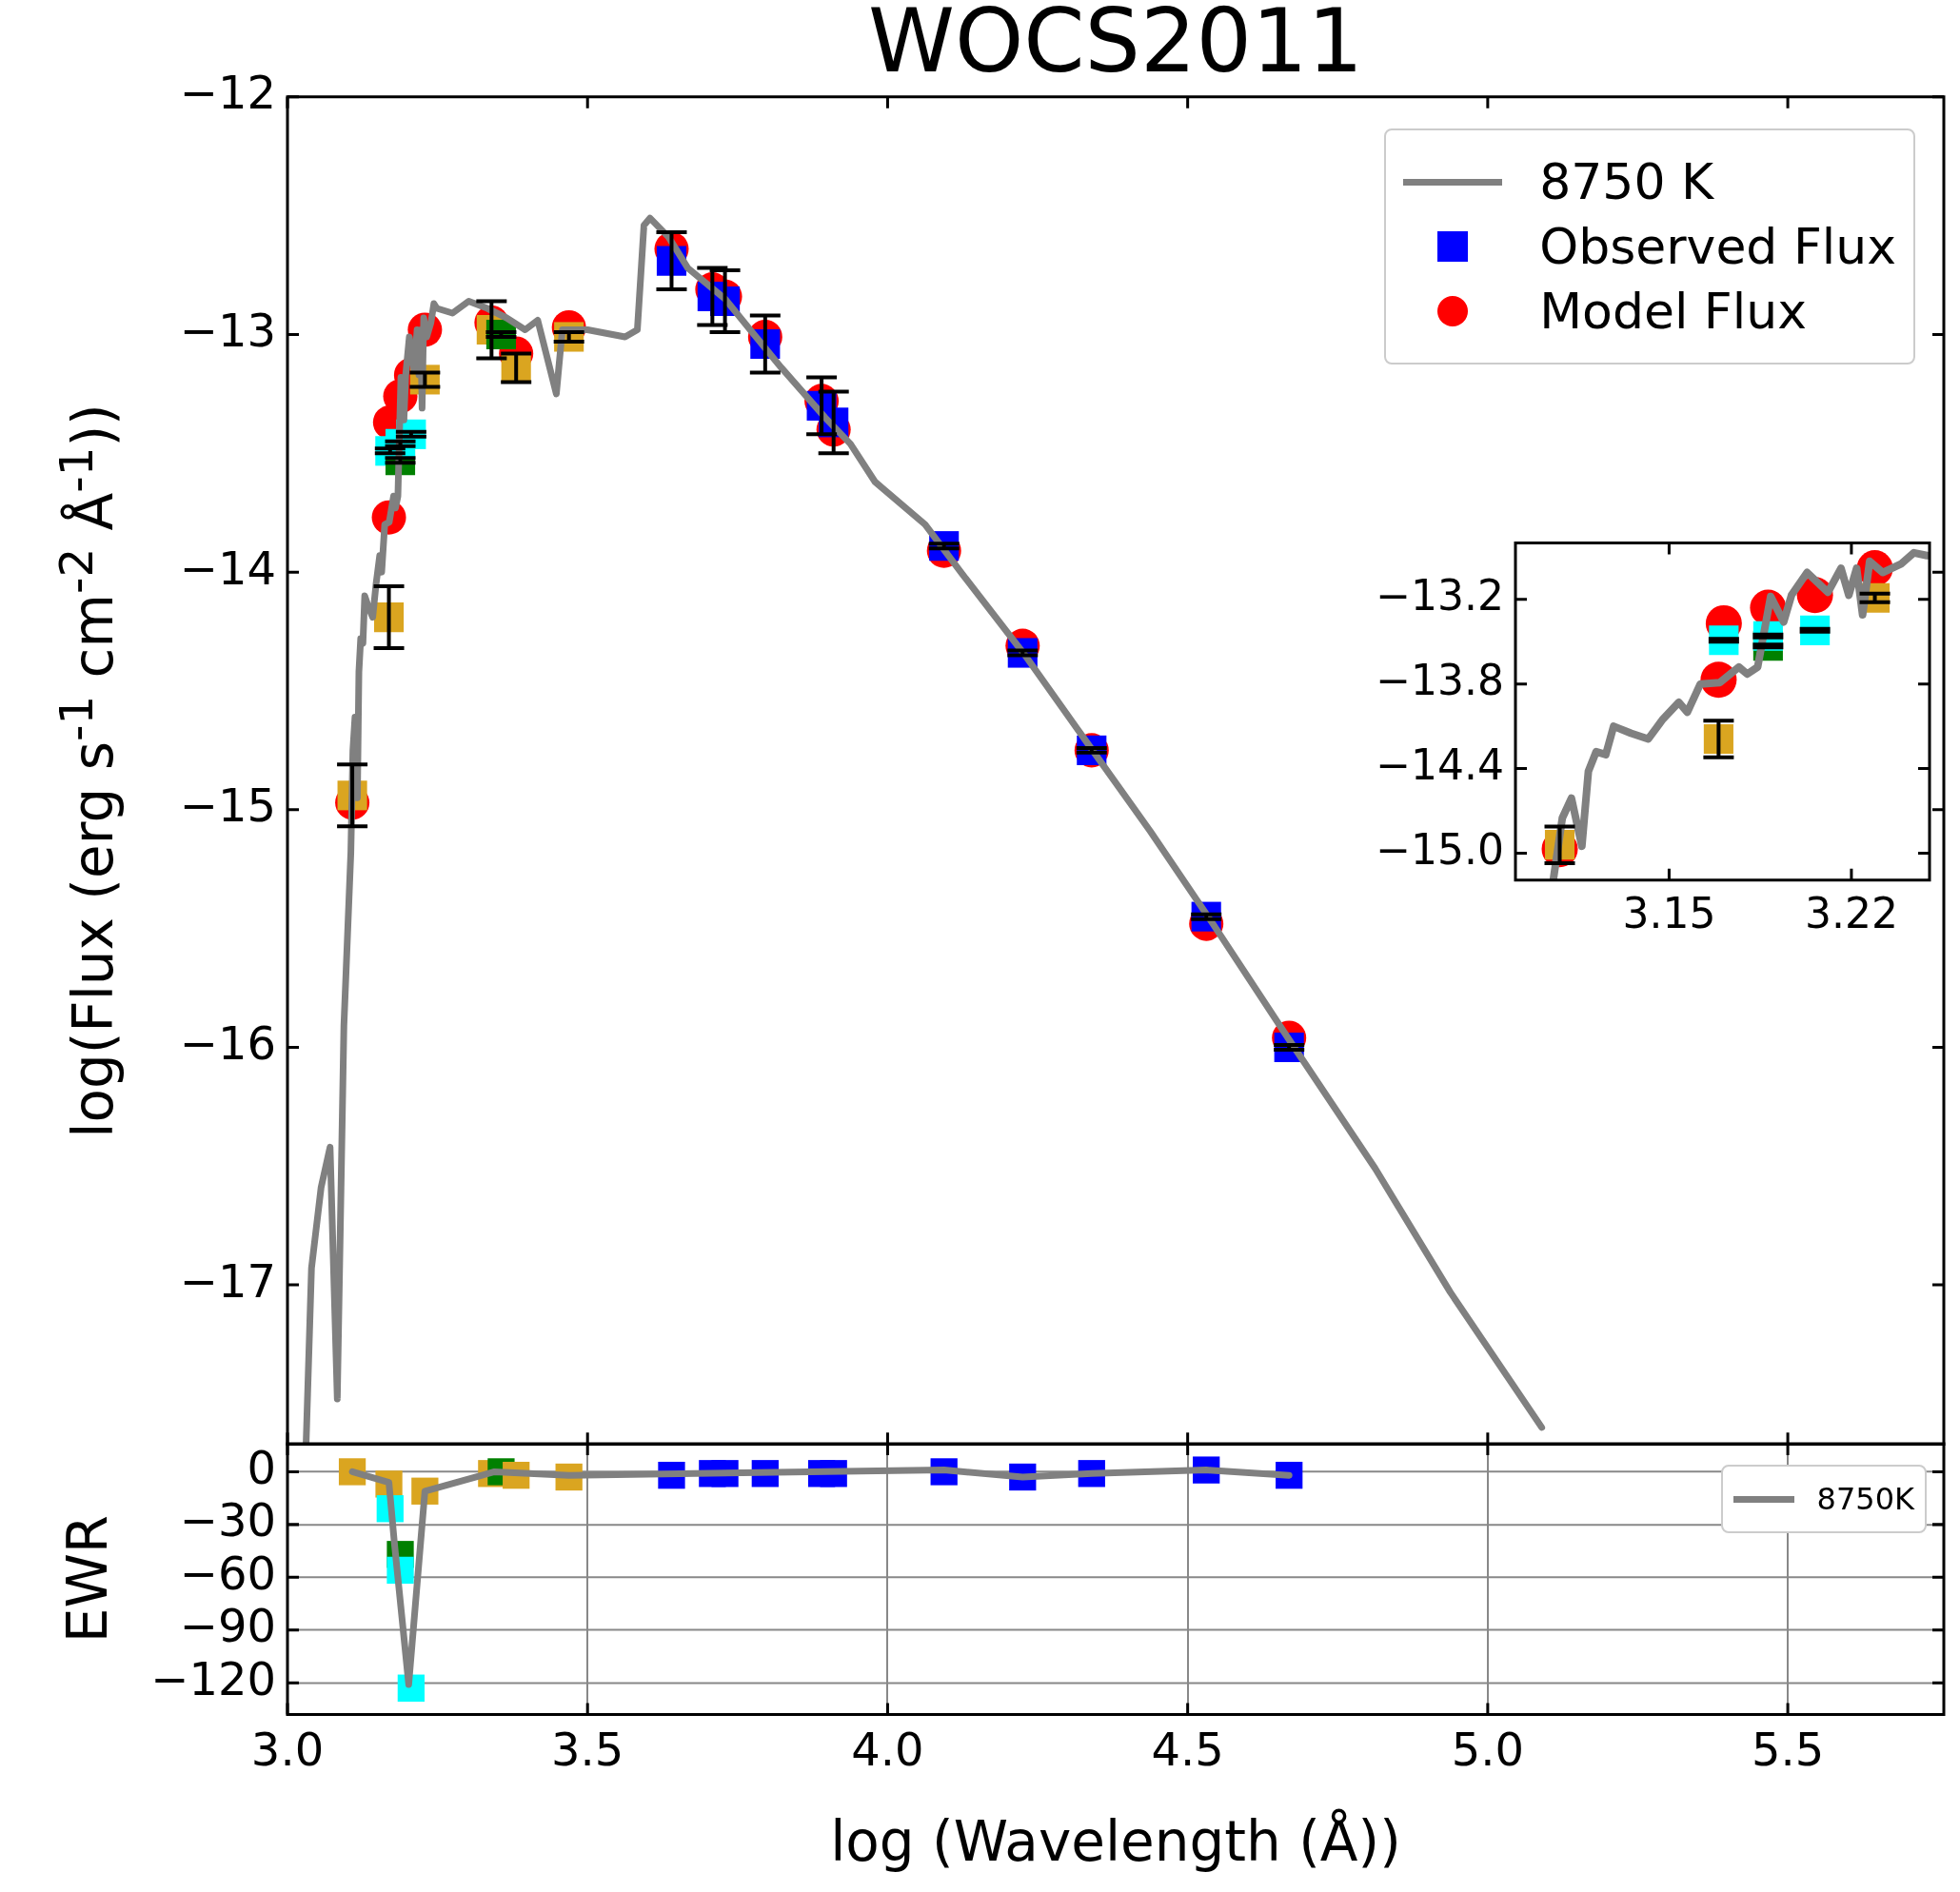 The width and height of the screenshot is (1960, 1892). Describe the element at coordinates (227, 568) in the screenshot. I see `y-tick-label: −14` at that location.